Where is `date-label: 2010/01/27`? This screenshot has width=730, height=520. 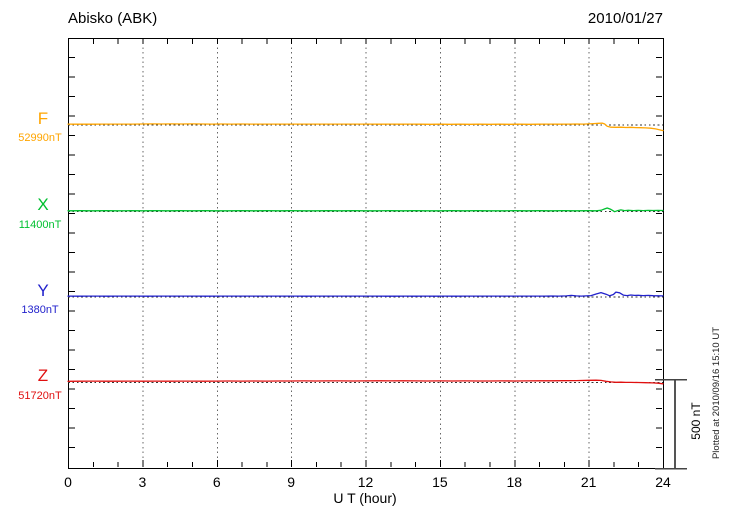
date-label: 2010/01/27 is located at coordinates (625, 18).